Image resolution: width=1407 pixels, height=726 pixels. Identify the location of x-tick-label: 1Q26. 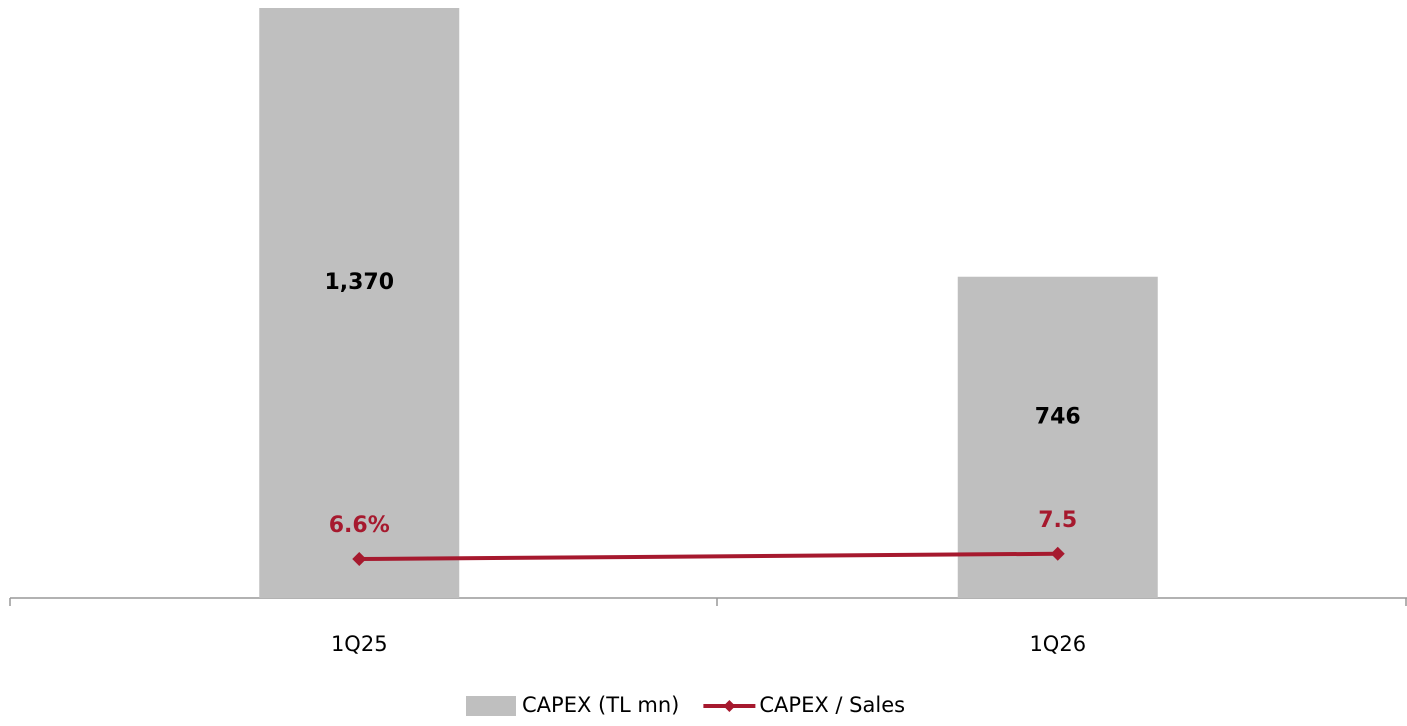
(1057, 644).